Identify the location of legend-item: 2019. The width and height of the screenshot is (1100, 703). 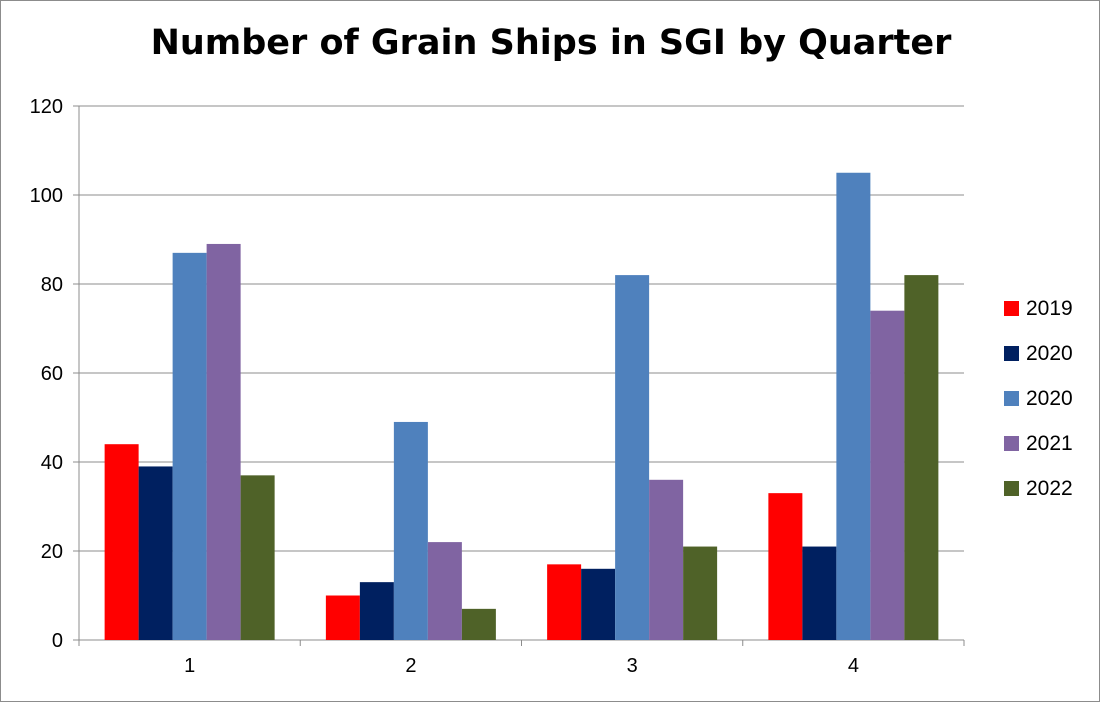
(1038, 308).